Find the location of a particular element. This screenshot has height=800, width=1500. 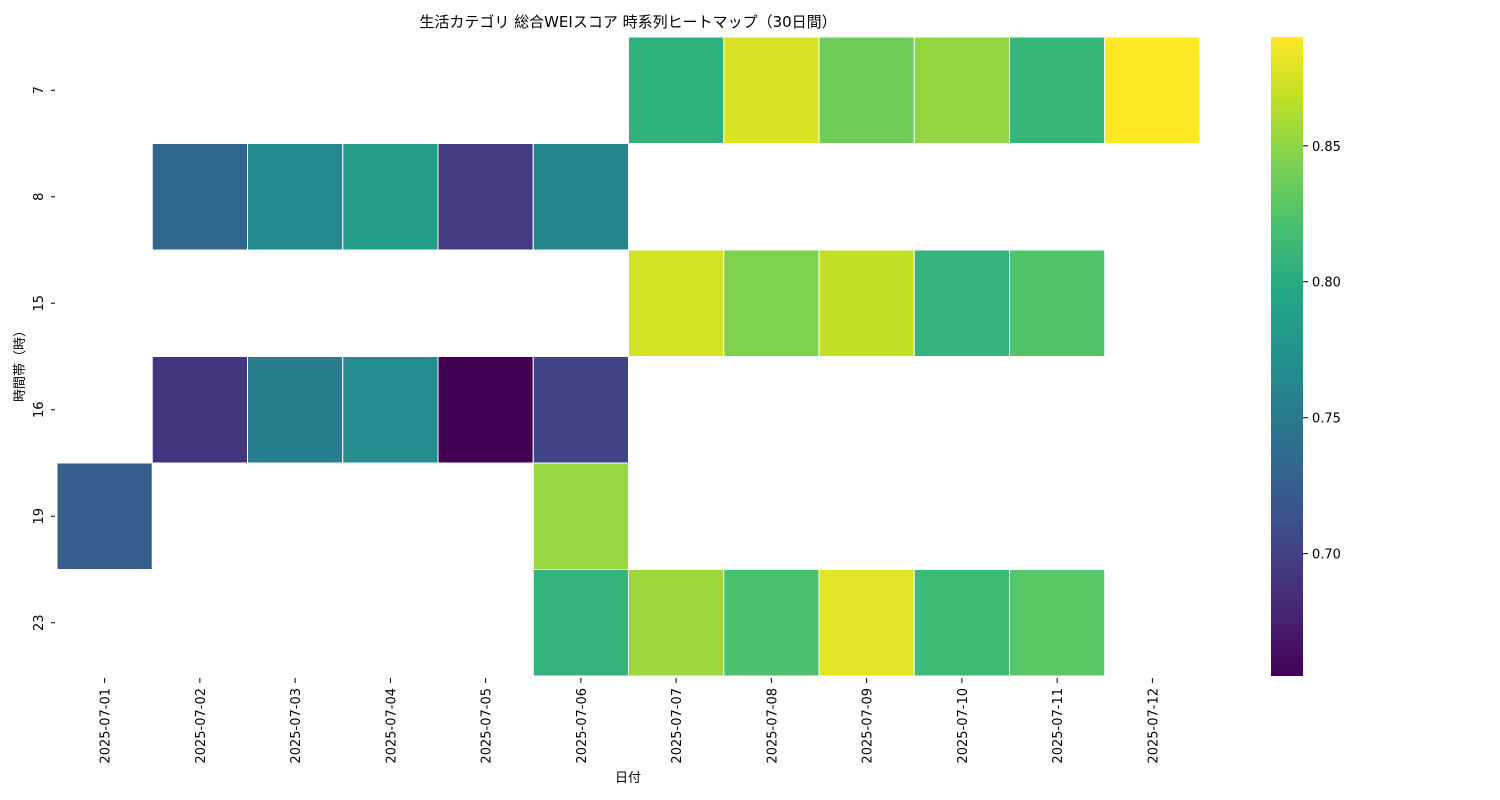

colorbar-tick-label: 0.75 is located at coordinates (1326, 419).